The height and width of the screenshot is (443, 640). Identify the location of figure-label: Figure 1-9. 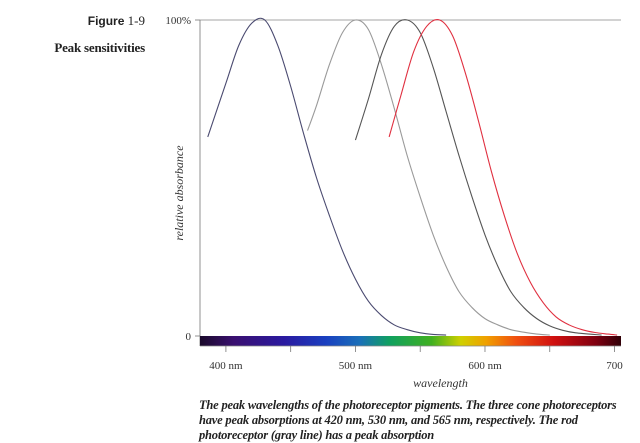
(116, 21).